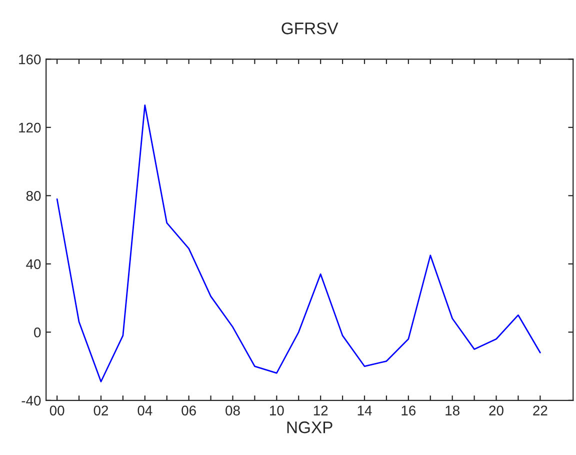  Describe the element at coordinates (37, 332) in the screenshot. I see `y-tick-label: 0` at that location.